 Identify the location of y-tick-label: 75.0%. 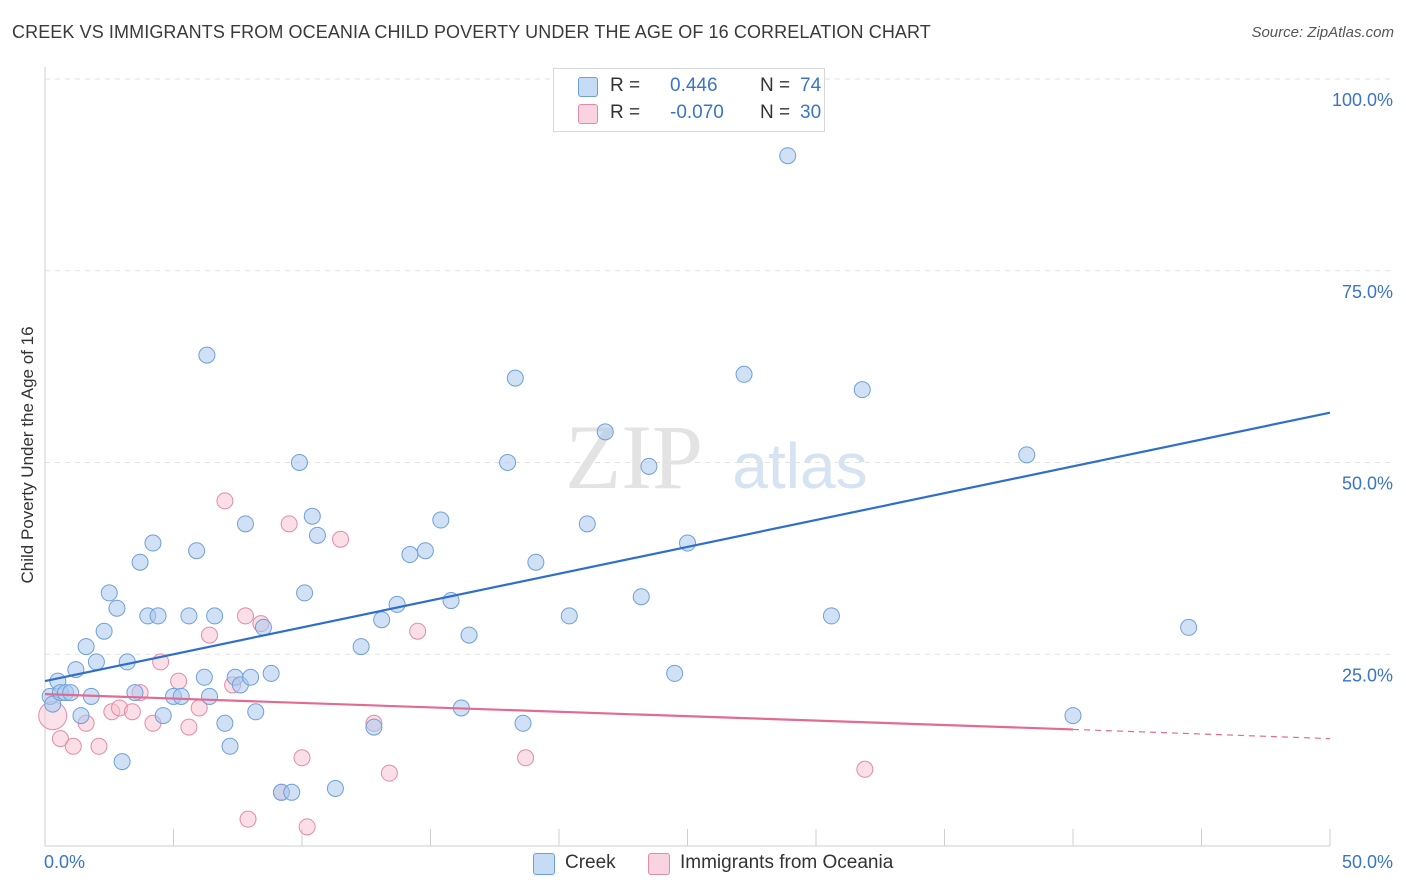
(1367, 292).